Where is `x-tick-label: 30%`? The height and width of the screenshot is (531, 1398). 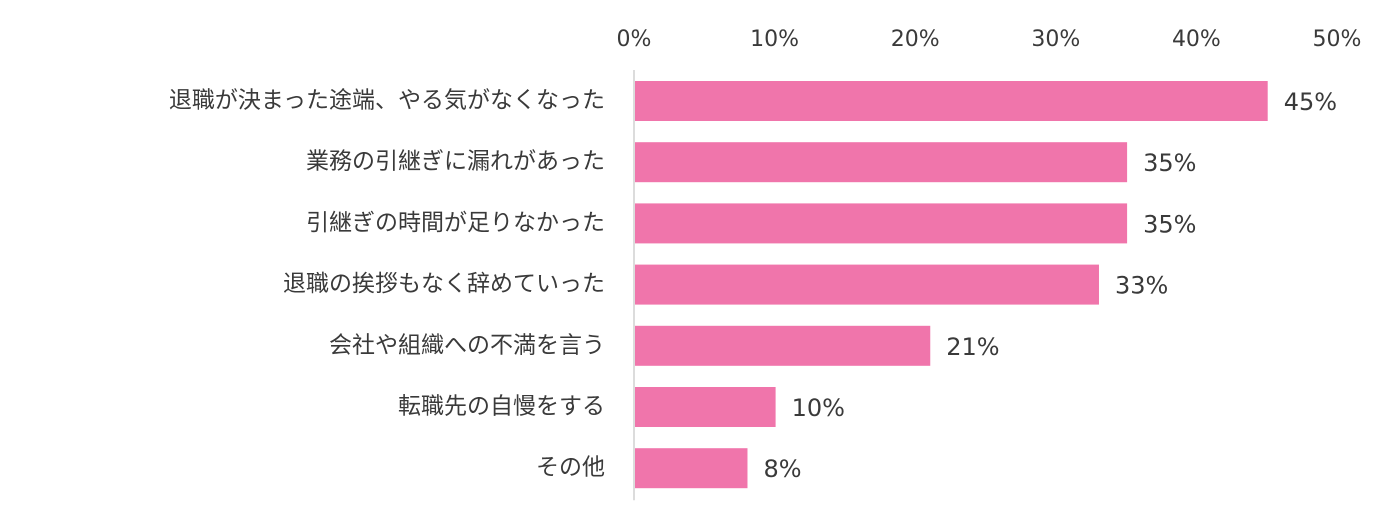 x-tick-label: 30% is located at coordinates (1055, 39).